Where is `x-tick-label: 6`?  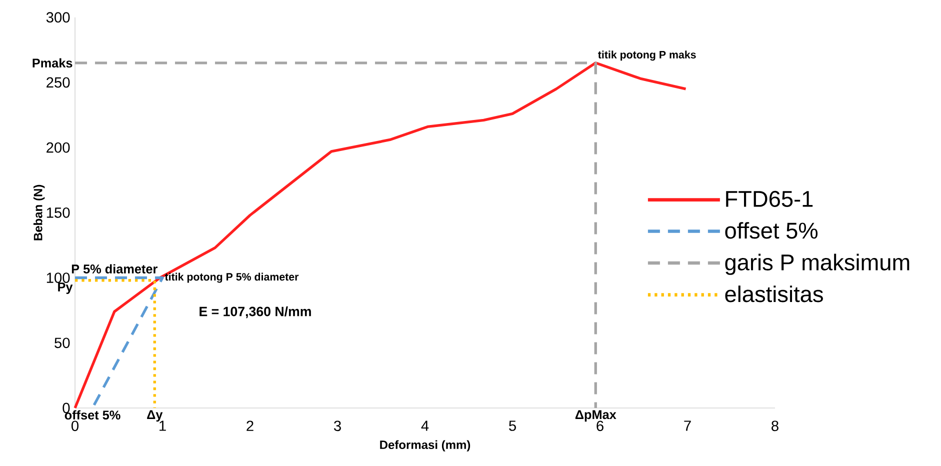
x-tick-label: 6 is located at coordinates (600, 426).